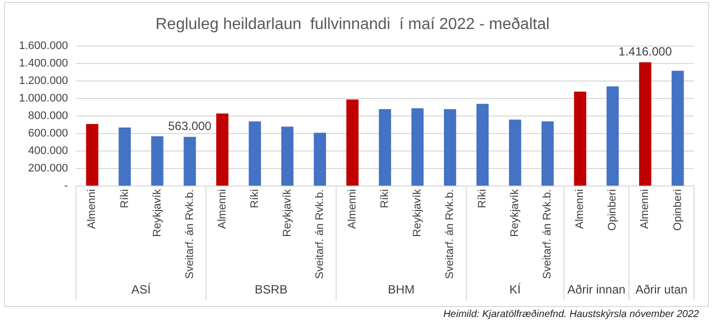 The height and width of the screenshot is (331, 713). I want to click on text: ASÍ, so click(141, 289).